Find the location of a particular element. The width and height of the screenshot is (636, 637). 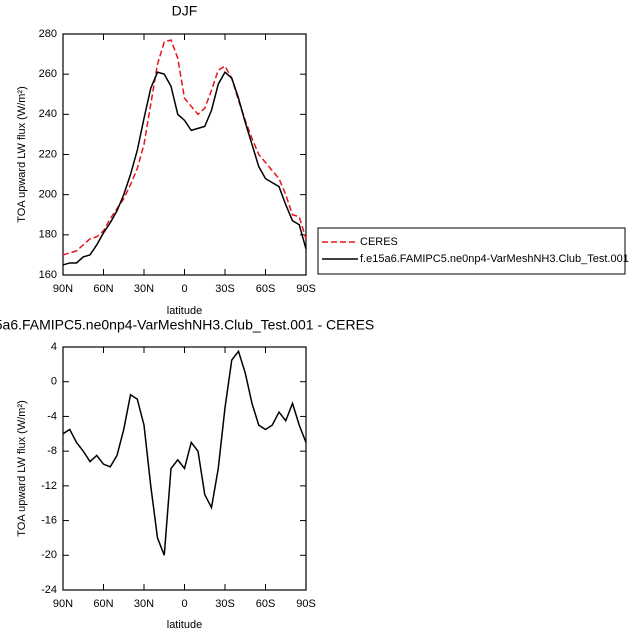

y-tick-label: 200 is located at coordinates (48, 195).